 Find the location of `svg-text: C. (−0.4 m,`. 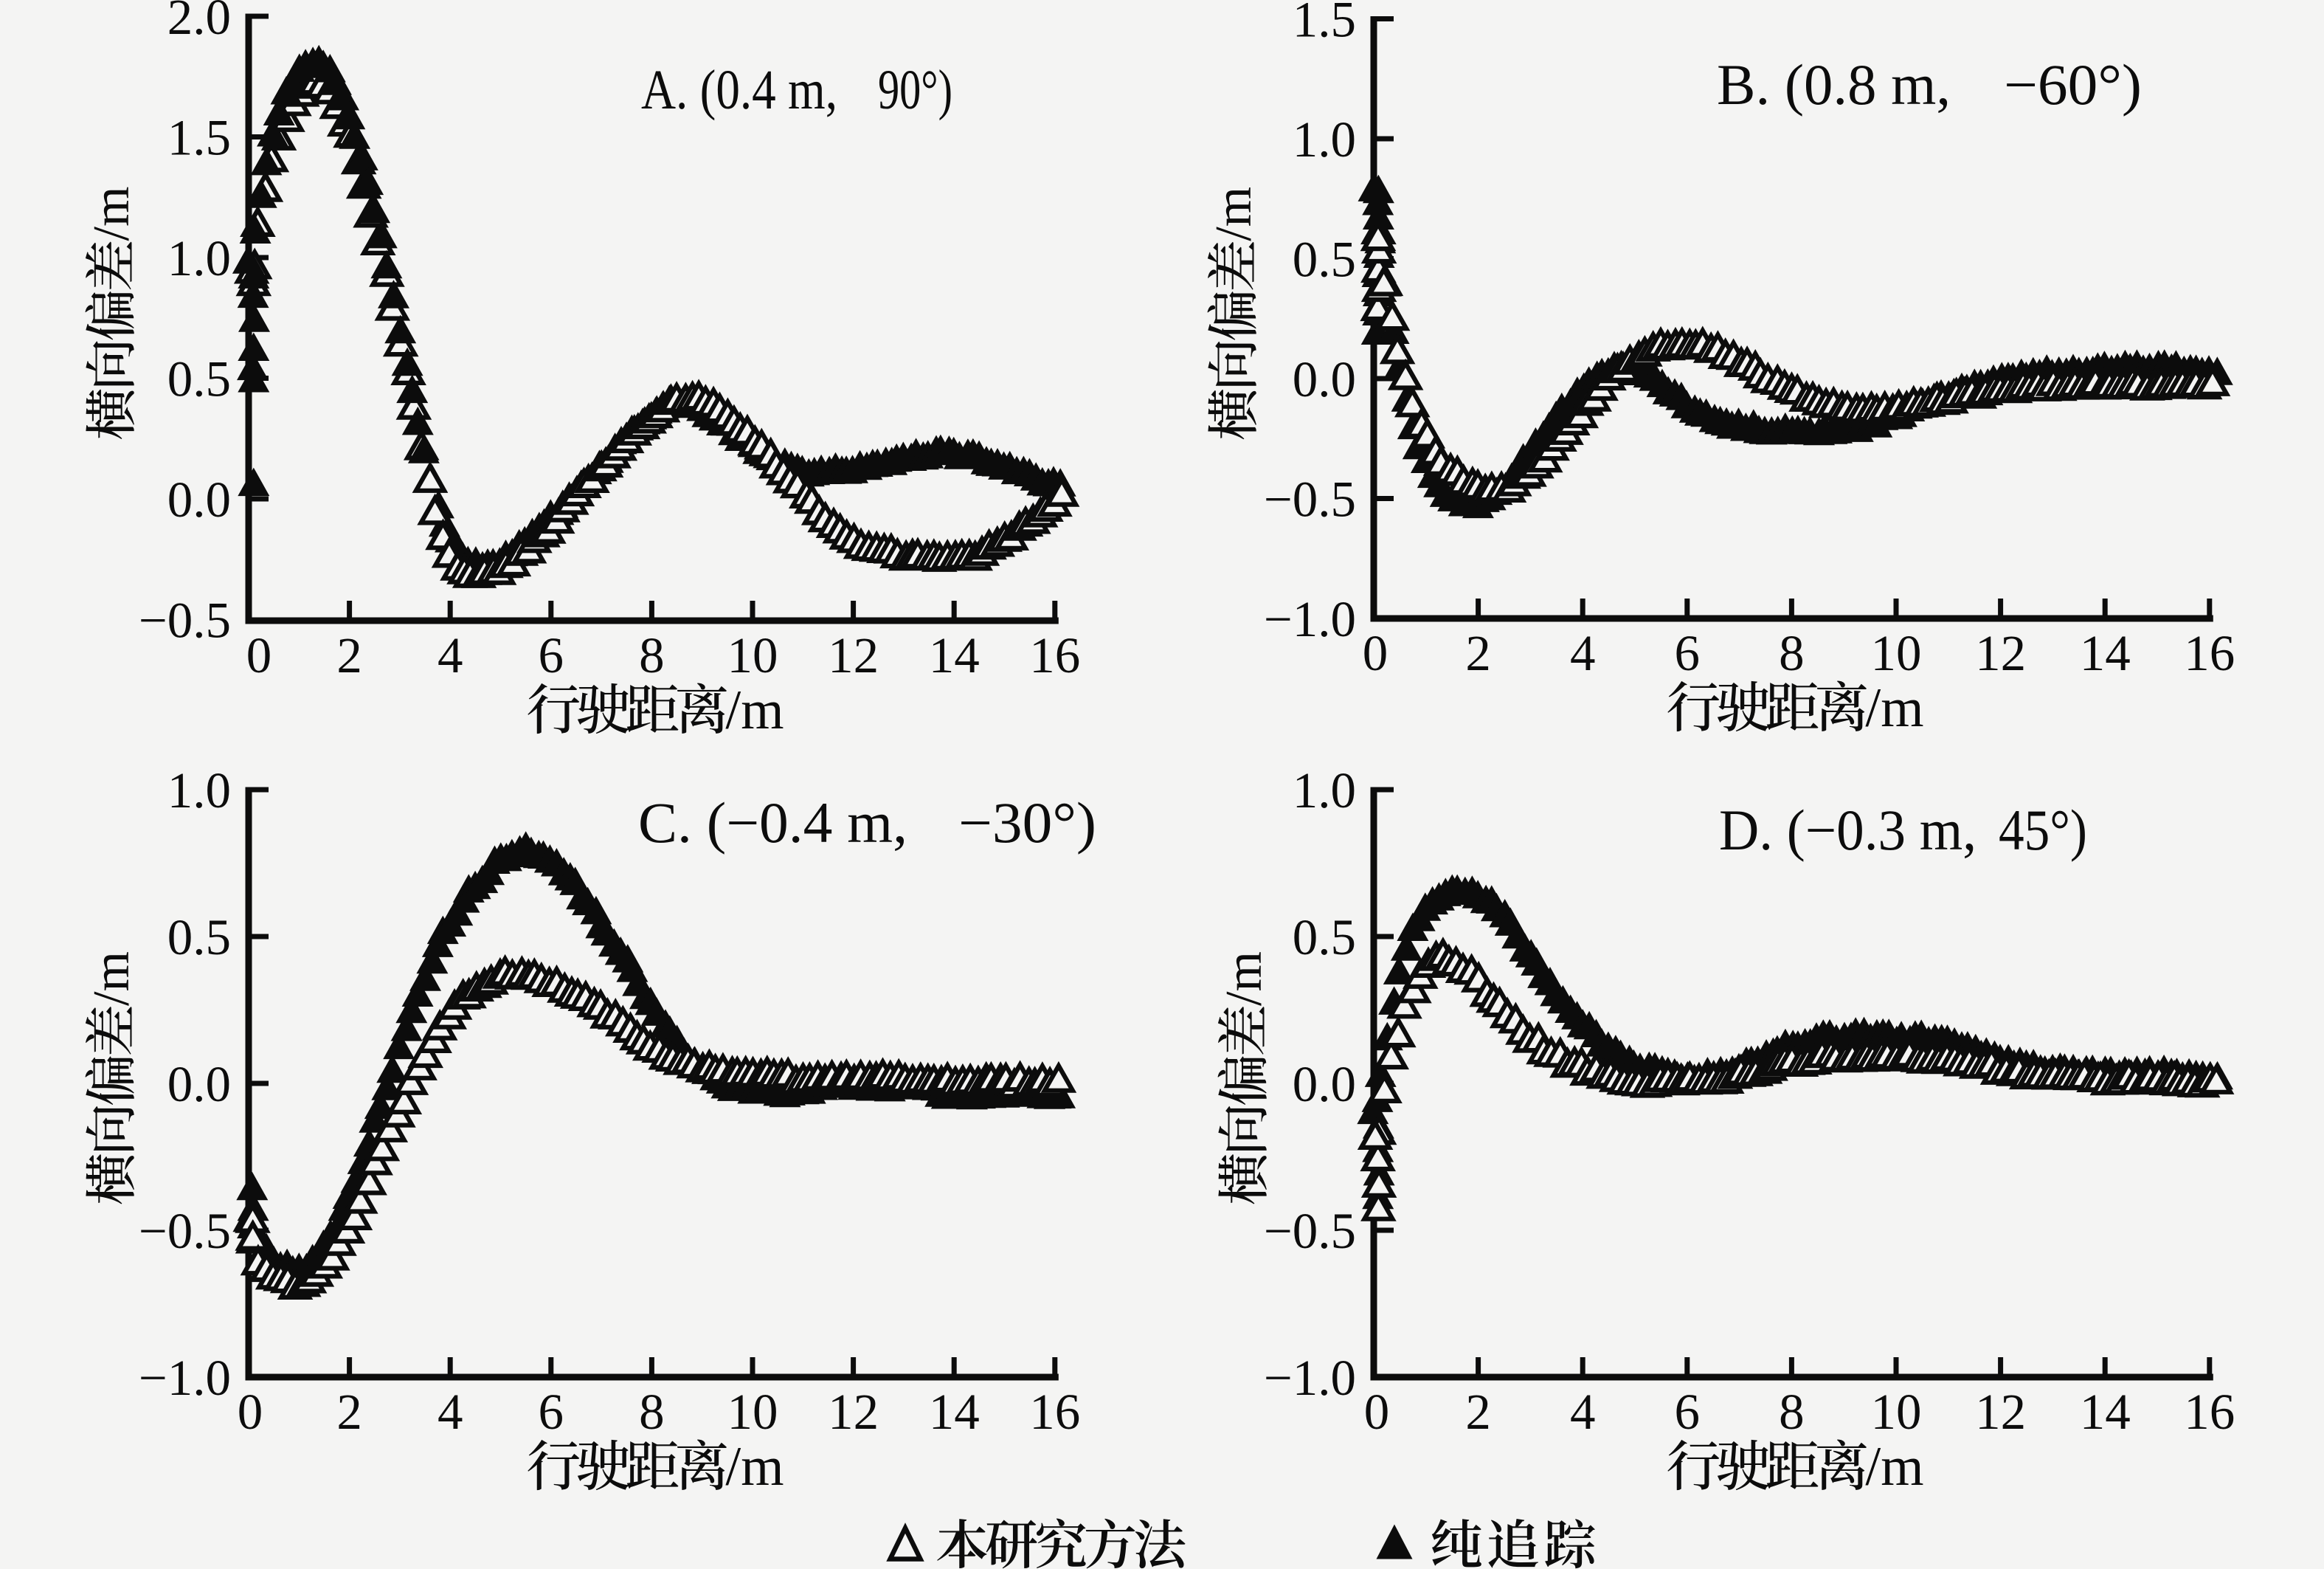

svg-text: C. (−0.4 m, is located at coordinates (772, 822).